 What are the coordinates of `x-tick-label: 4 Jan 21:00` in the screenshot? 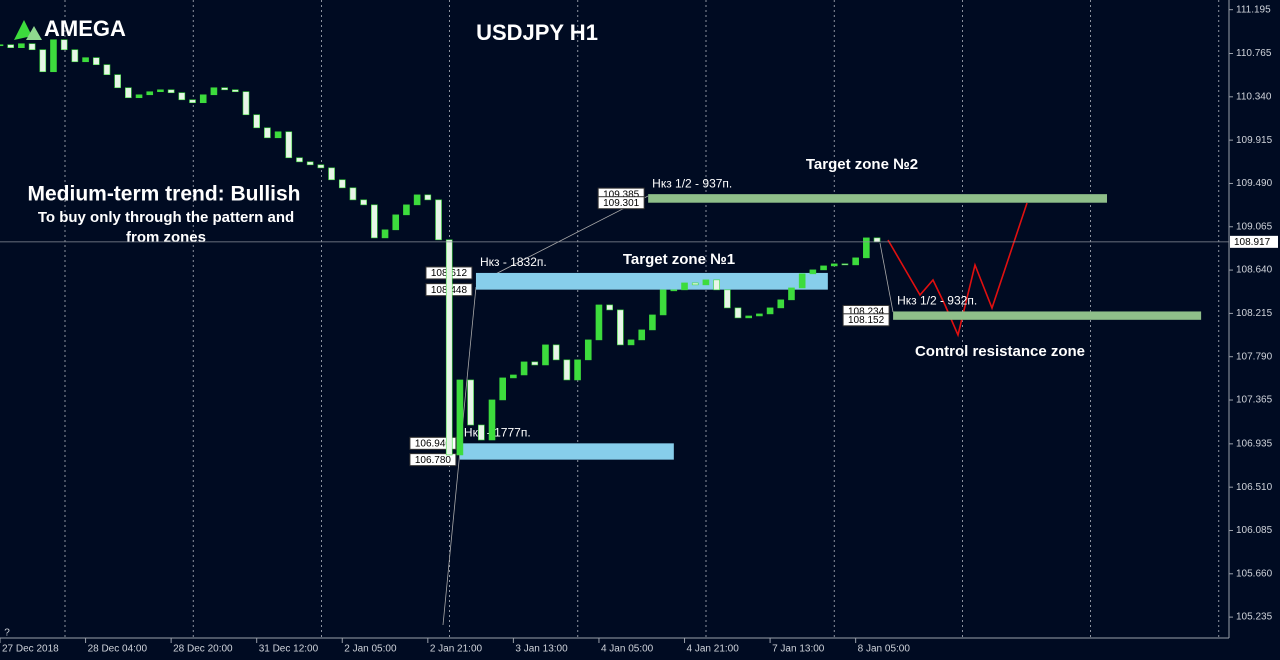 It's located at (713, 649).